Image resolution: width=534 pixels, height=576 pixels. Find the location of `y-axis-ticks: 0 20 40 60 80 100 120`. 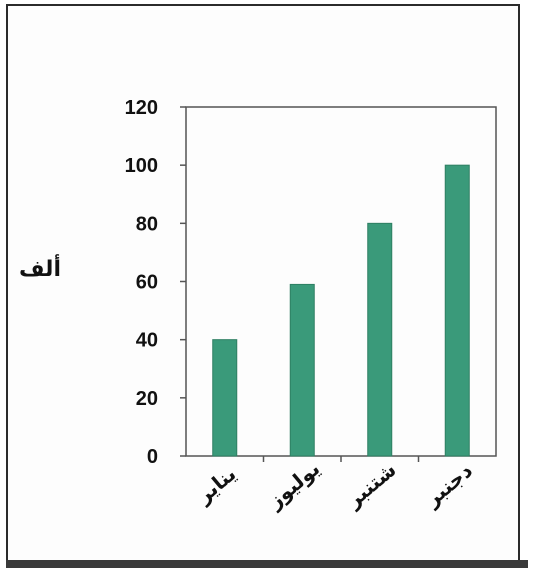

y-axis-ticks: 0 20 40 60 80 100 120 is located at coordinates (155, 282).